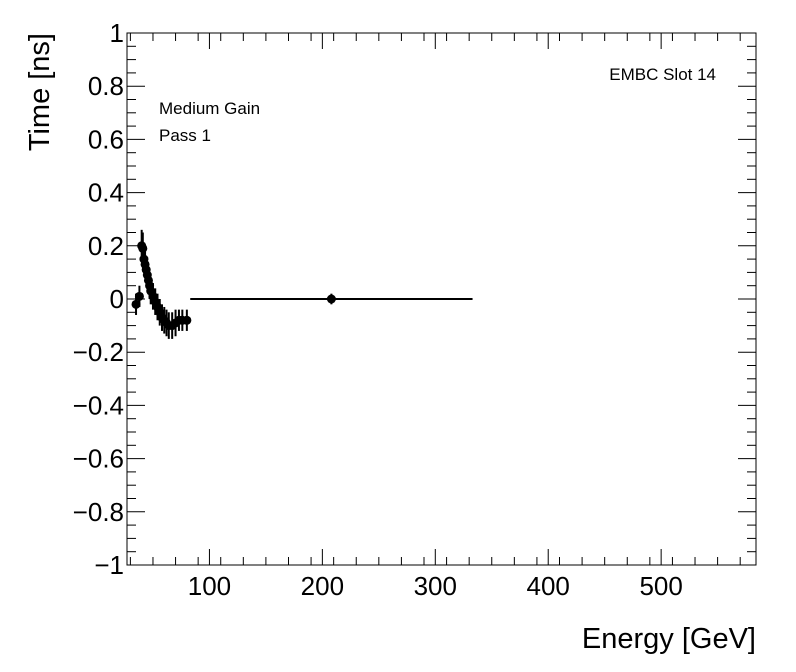 The width and height of the screenshot is (796, 672). I want to click on x-tick-label: 300, so click(435, 586).